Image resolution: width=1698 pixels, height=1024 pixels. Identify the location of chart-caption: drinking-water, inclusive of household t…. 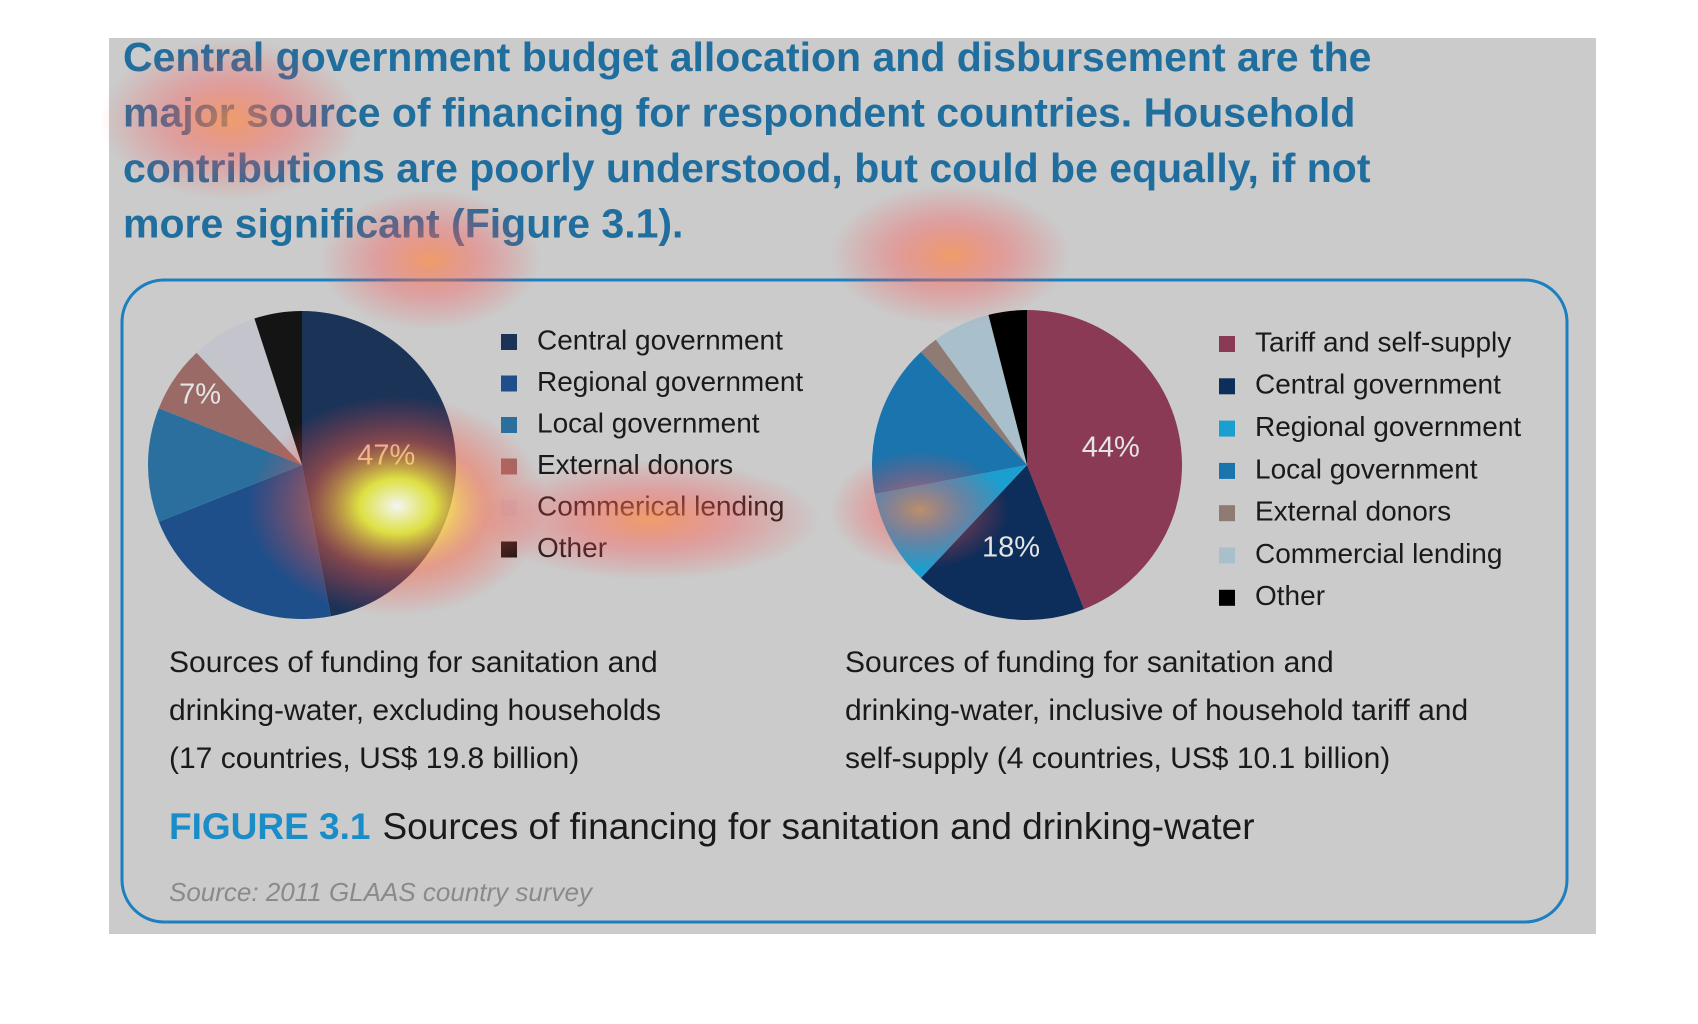
(1156, 710).